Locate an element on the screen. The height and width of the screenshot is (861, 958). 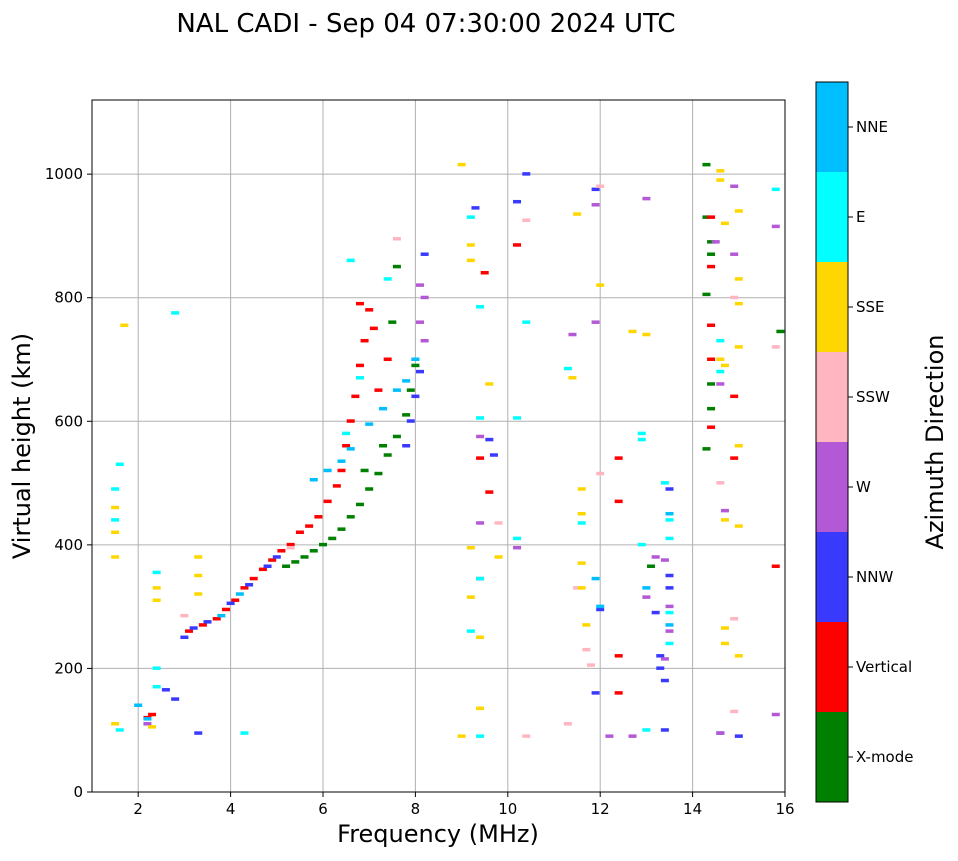
x-tick-label: 4 is located at coordinates (231, 809).